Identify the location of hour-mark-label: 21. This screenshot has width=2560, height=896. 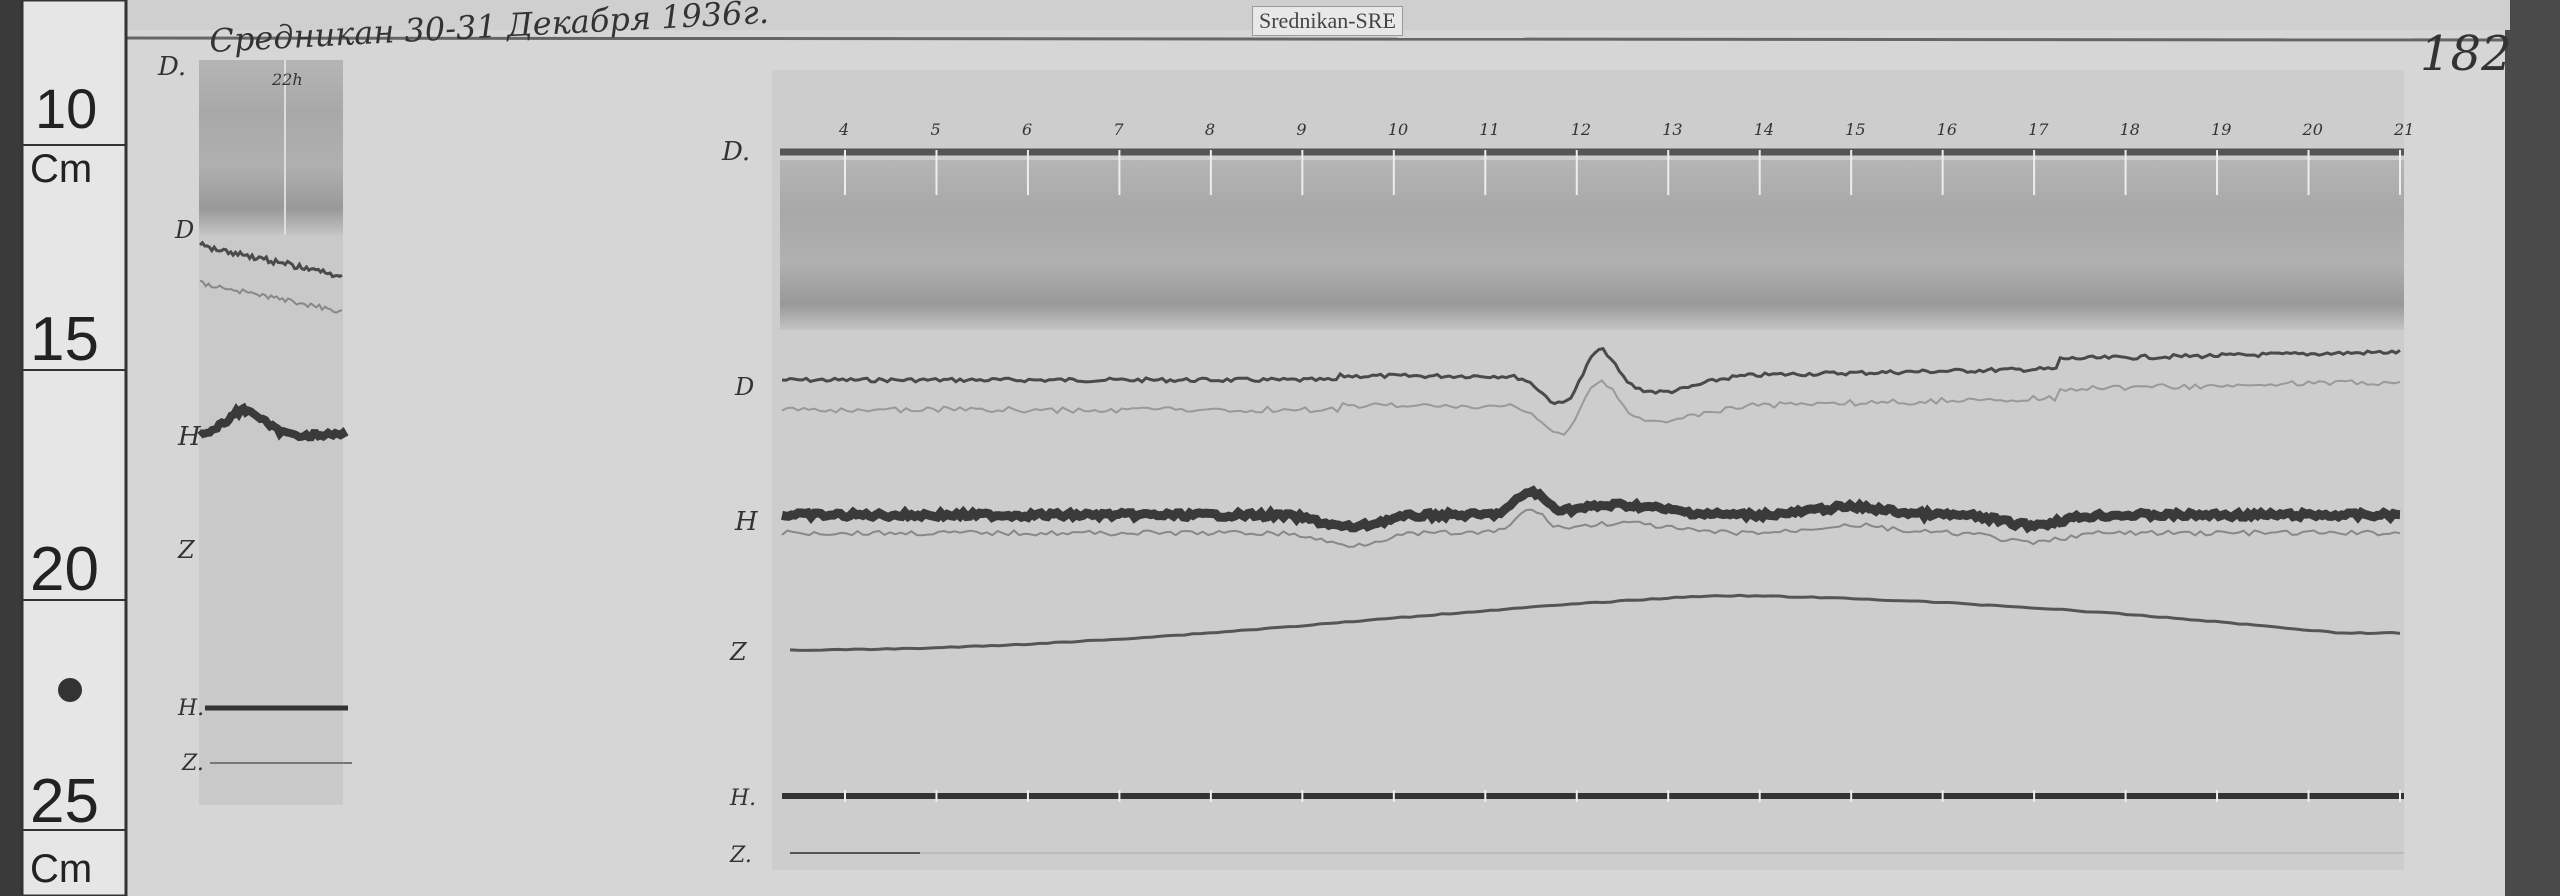
(2403, 129).